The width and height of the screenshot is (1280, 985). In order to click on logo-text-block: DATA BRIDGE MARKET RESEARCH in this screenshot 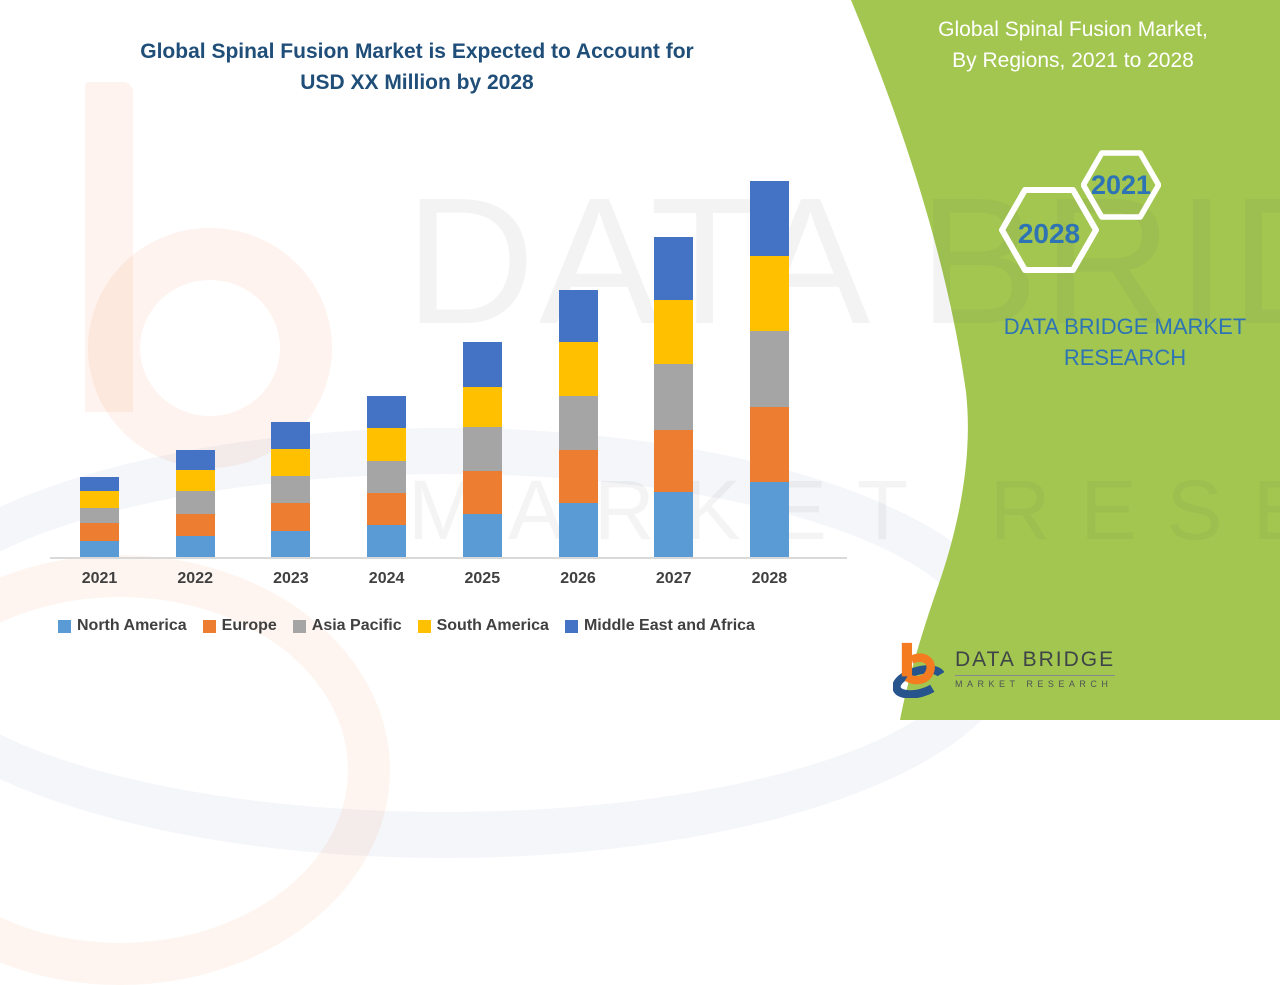, I will do `click(1035, 668)`.